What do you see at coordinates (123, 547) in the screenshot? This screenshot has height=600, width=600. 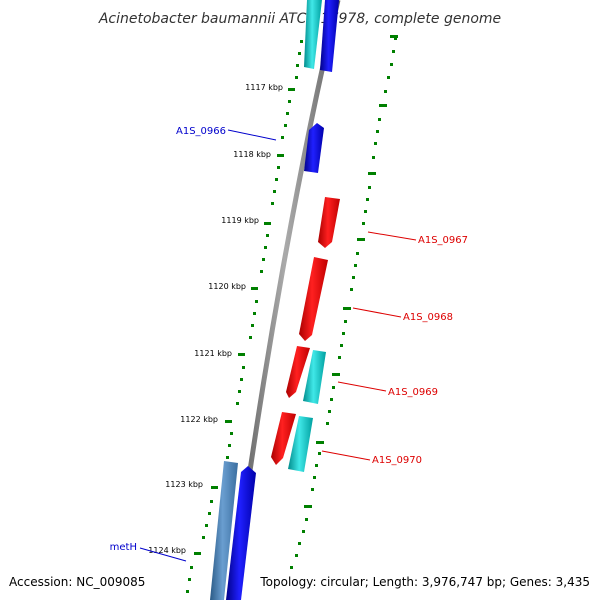 I see `gene-label-metH: metH` at bounding box center [123, 547].